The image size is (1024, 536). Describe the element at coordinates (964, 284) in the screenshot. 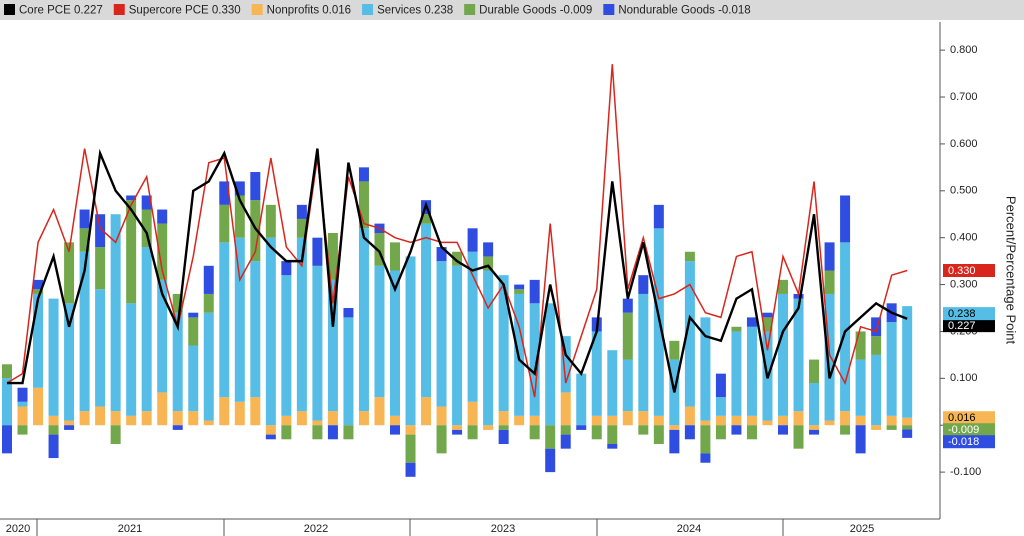

I see `y-tick-label: 0.300` at that location.